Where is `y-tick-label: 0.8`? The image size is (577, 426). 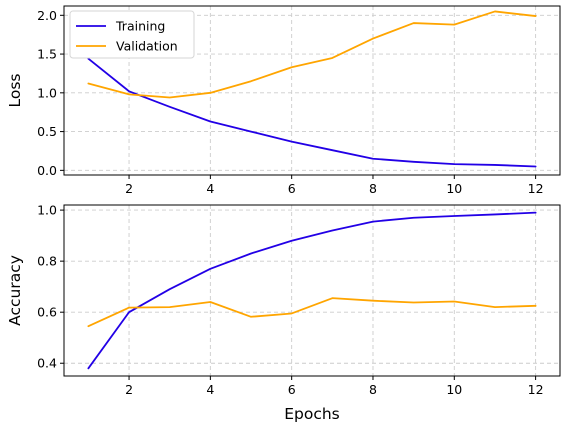 y-tick-label: 0.8 is located at coordinates (47, 261).